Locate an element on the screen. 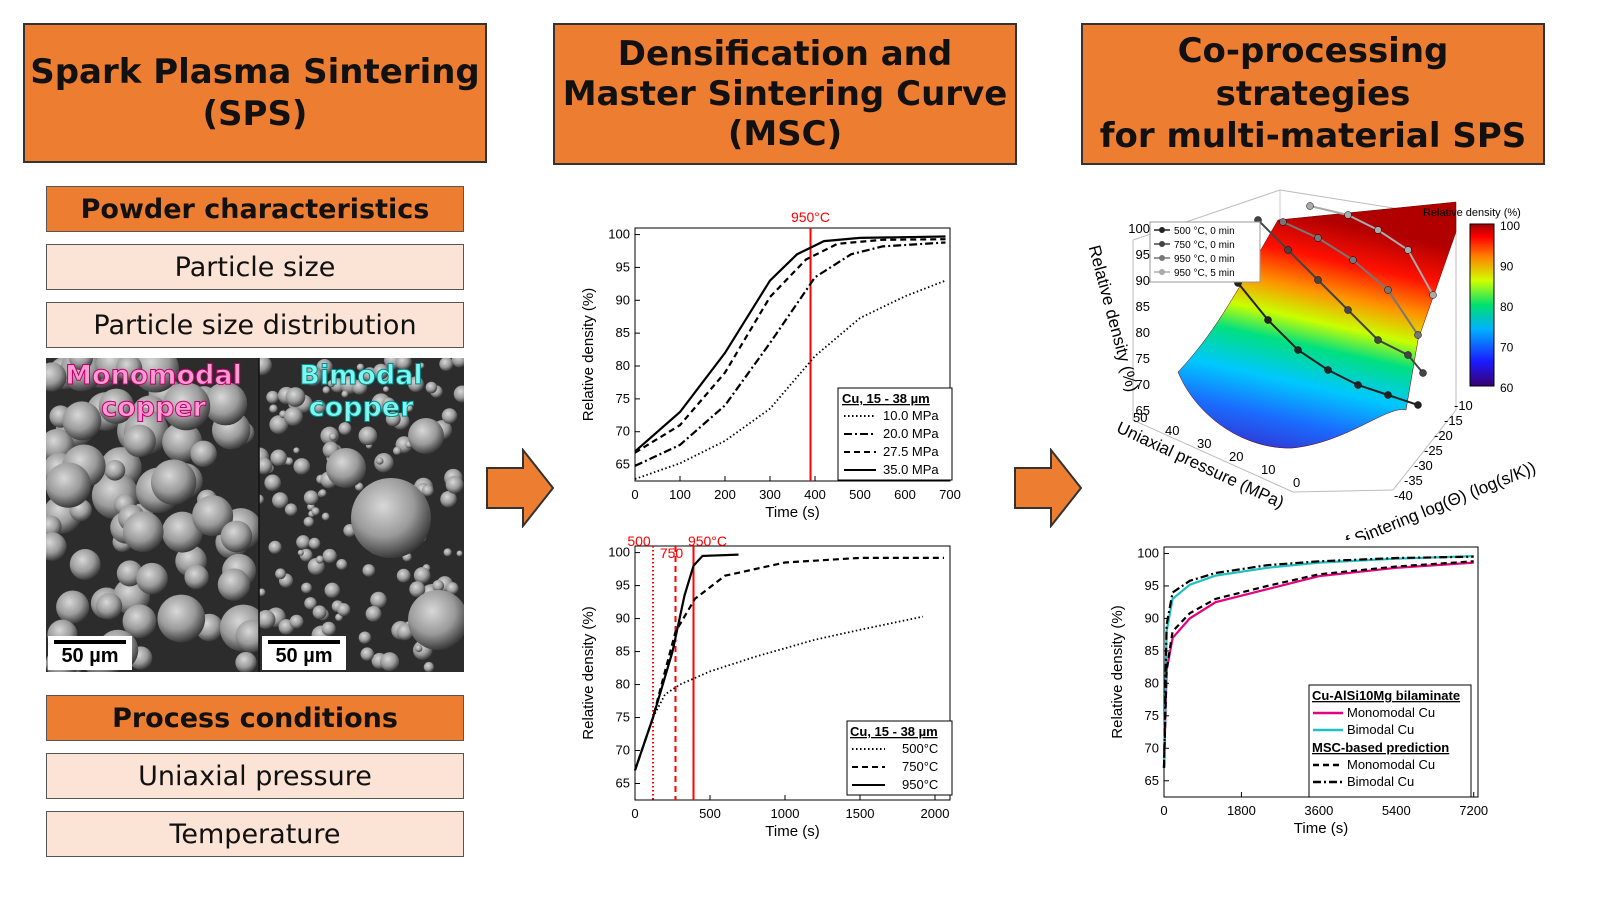 Image resolution: width=1600 pixels, height=900 pixels. powder-characteristics-label: Powder characteristics is located at coordinates (255, 209).